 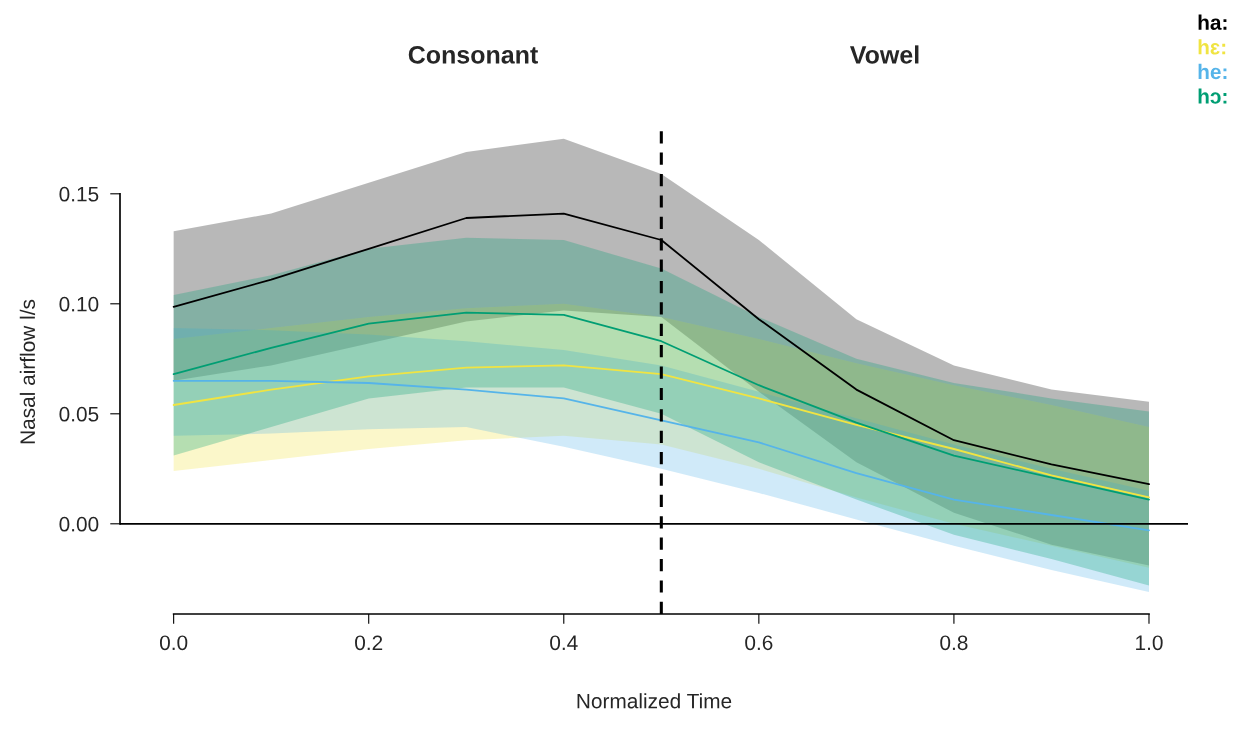 What do you see at coordinates (369, 643) in the screenshot?
I see `x-tick-label: 0.2` at bounding box center [369, 643].